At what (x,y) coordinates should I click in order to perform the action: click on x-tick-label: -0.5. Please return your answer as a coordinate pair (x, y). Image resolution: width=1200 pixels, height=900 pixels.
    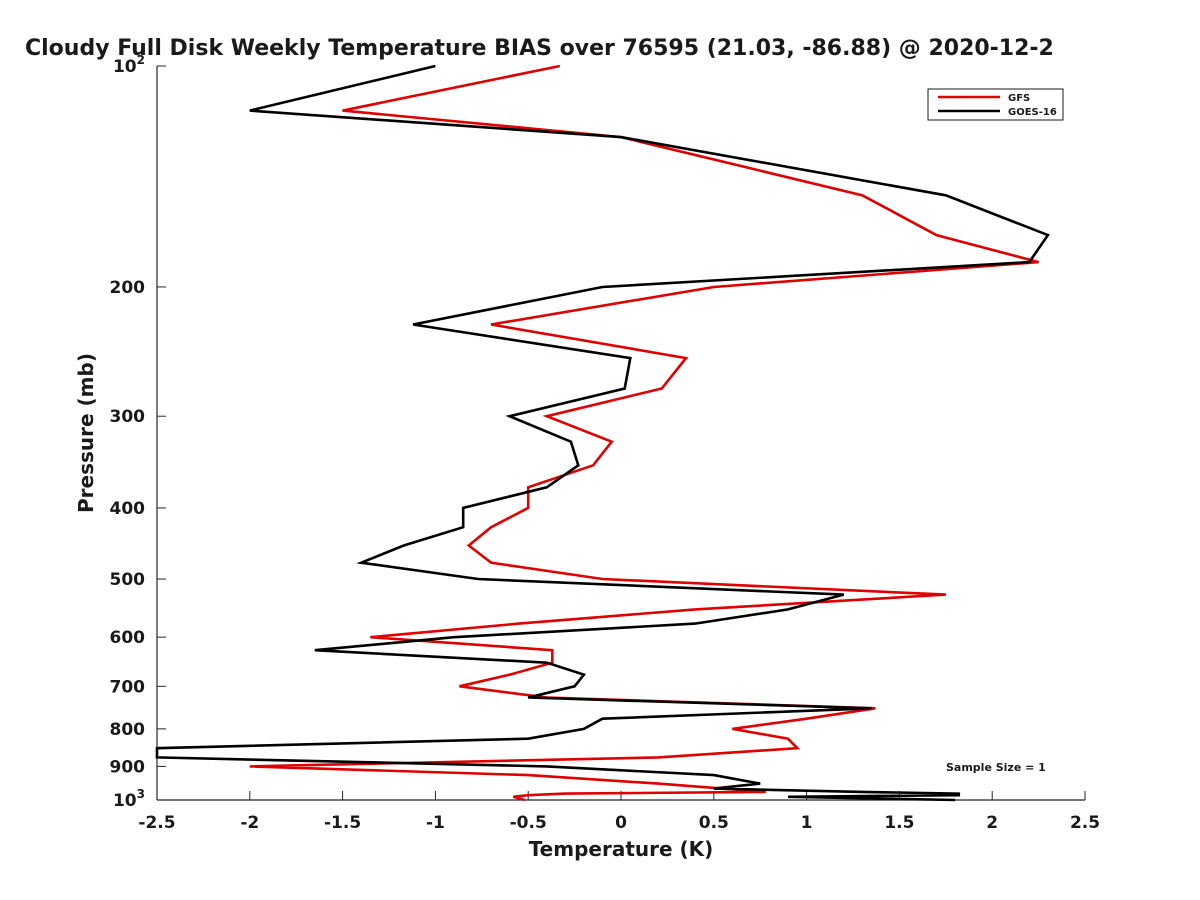
    Looking at the image, I should click on (528, 823).